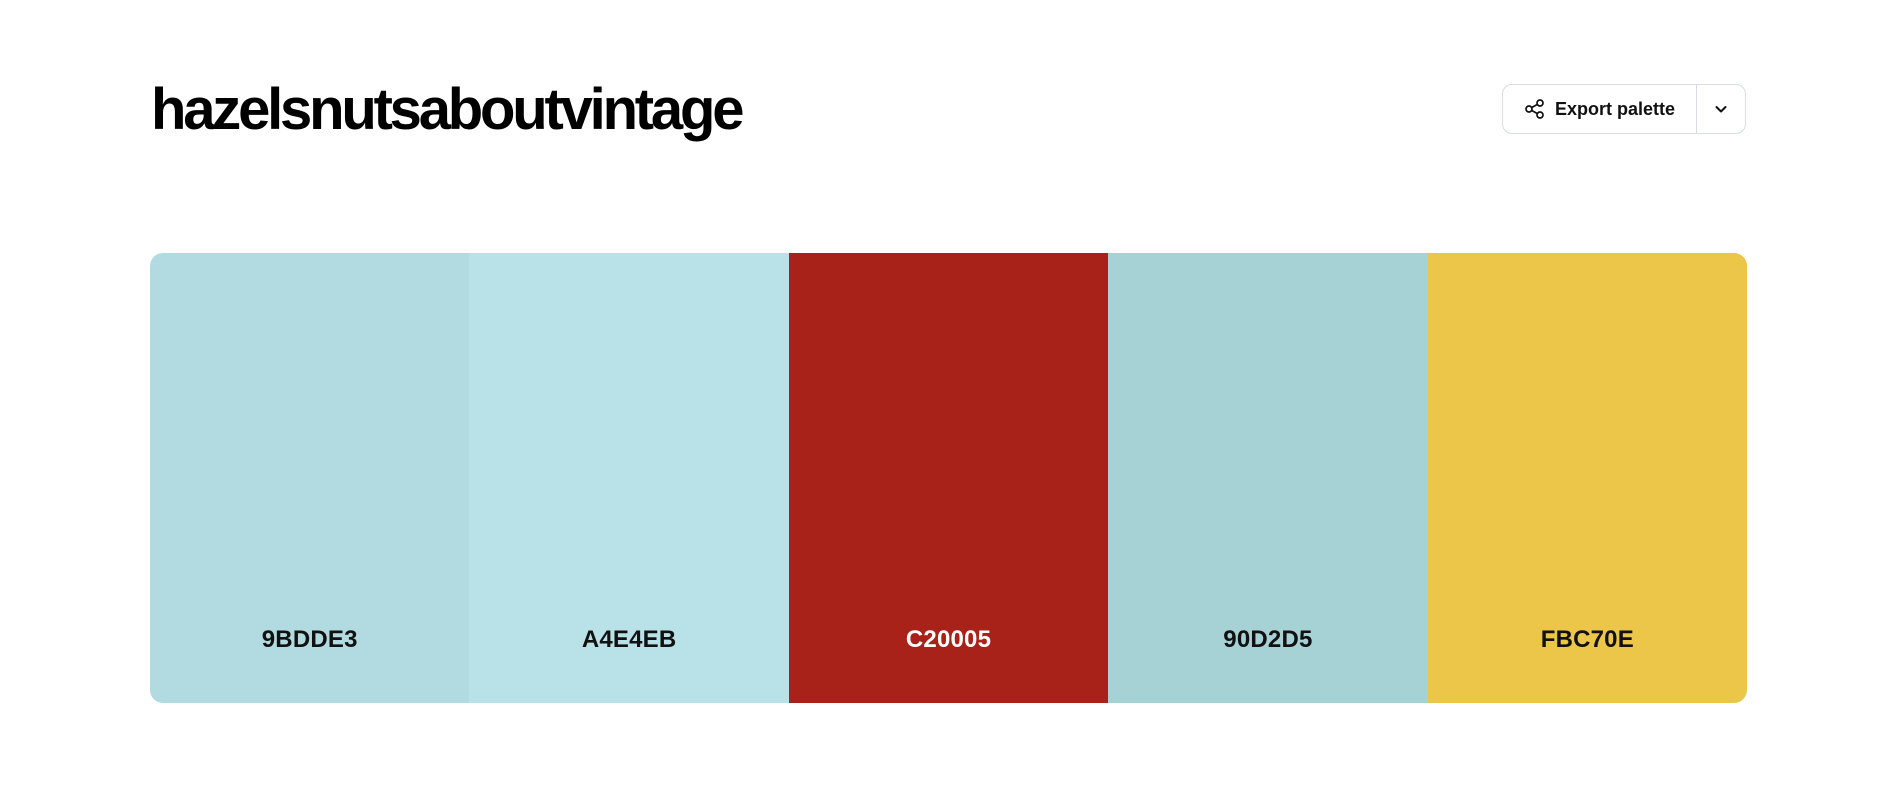 This screenshot has width=1892, height=796. Describe the element at coordinates (629, 639) in the screenshot. I see `swatch-hex-label: A4E4EB` at that location.